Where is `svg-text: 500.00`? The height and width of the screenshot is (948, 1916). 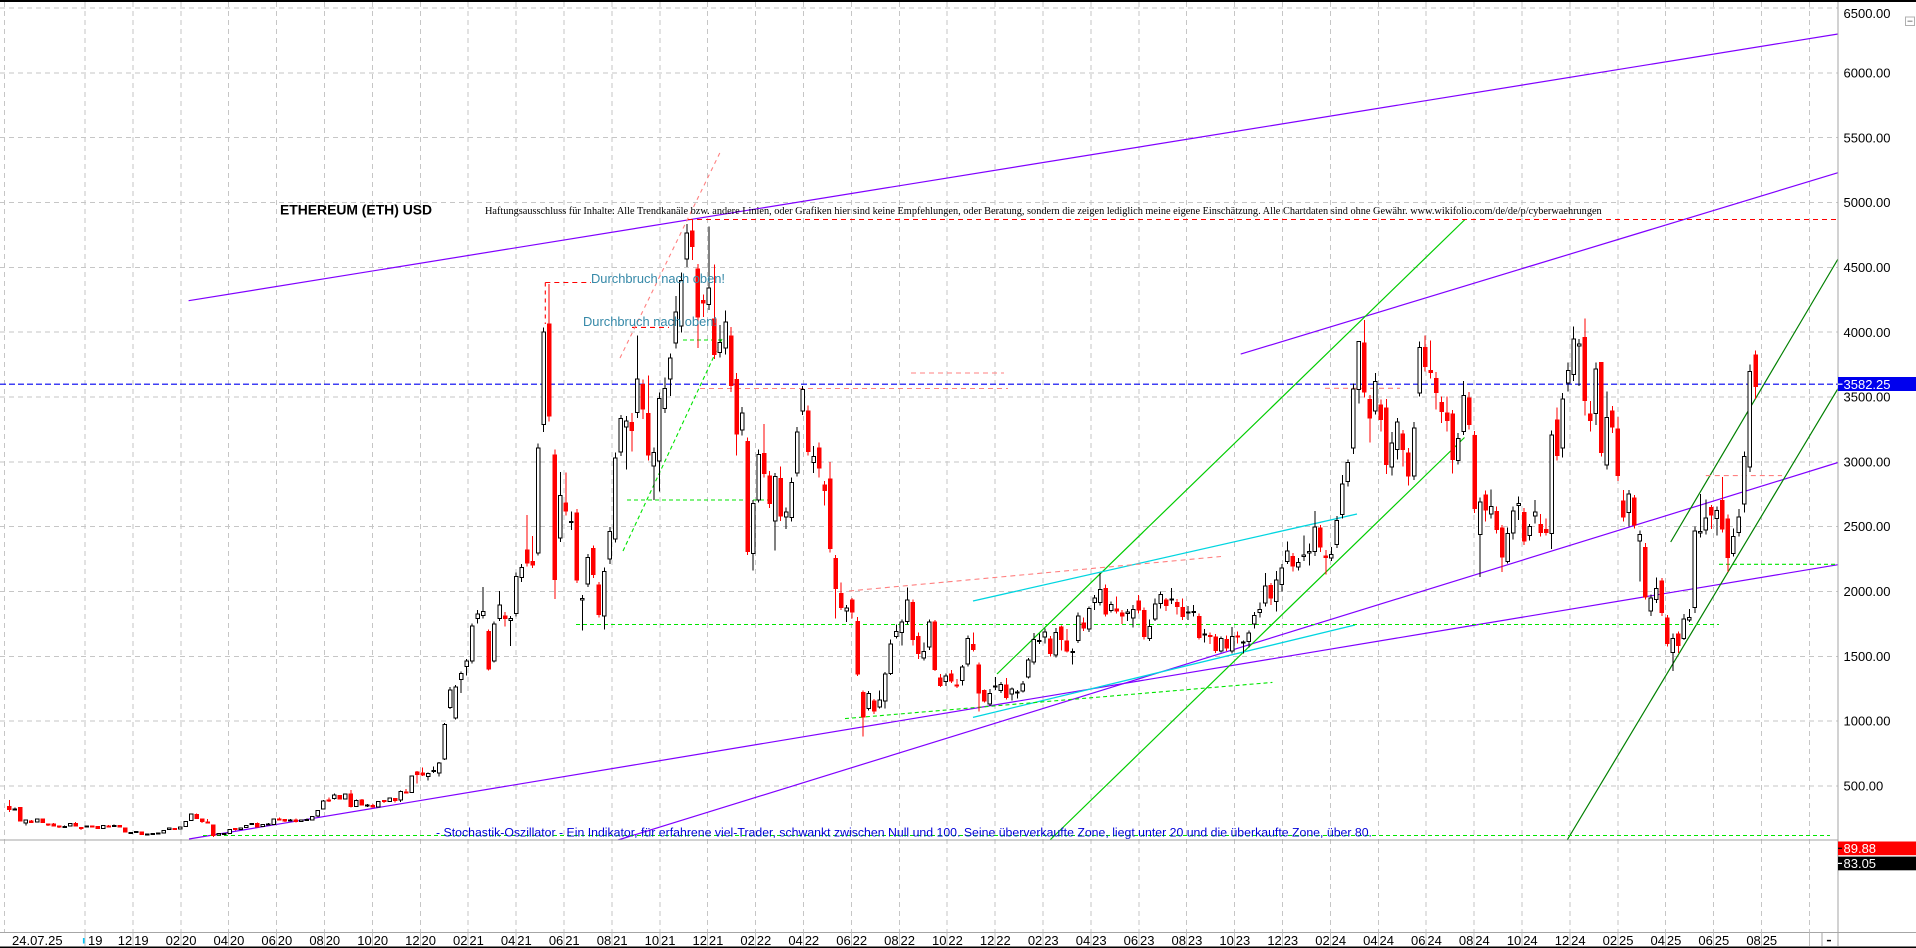 svg-text: 500.00 is located at coordinates (1864, 786).